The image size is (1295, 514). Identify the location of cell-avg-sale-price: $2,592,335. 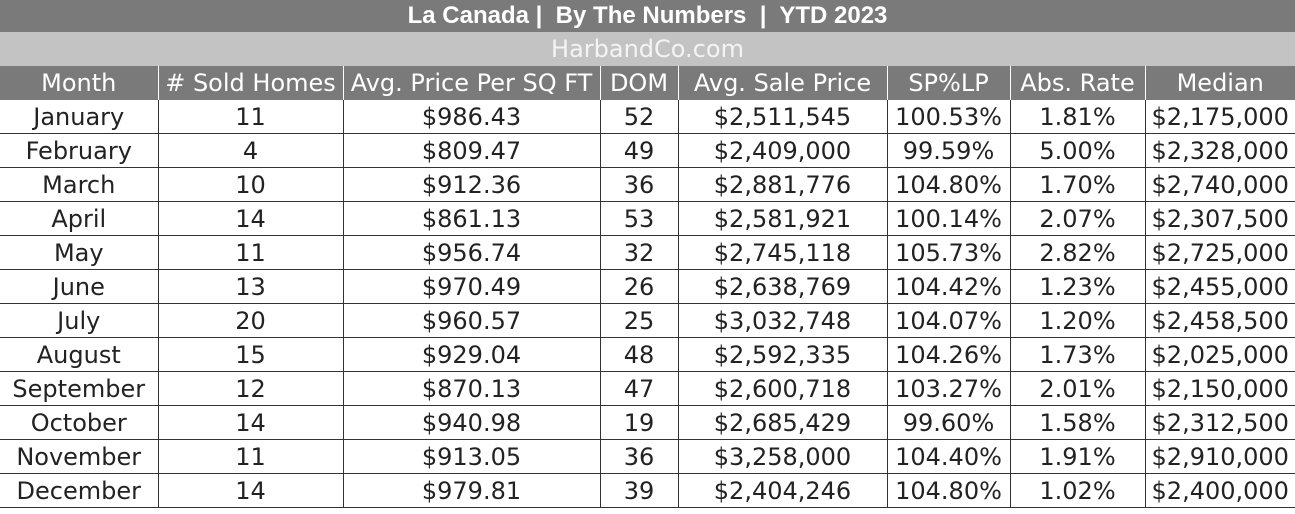
(782, 354).